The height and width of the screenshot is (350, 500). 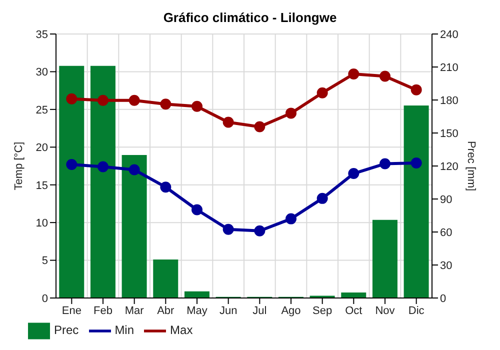 I want to click on y-tick-label: 10, so click(x=42, y=223).